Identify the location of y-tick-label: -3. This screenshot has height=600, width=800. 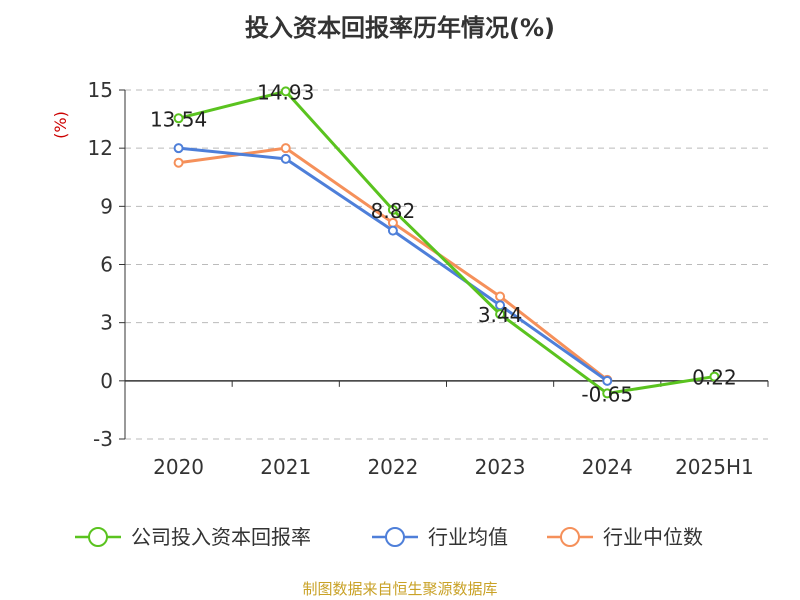
(103, 439).